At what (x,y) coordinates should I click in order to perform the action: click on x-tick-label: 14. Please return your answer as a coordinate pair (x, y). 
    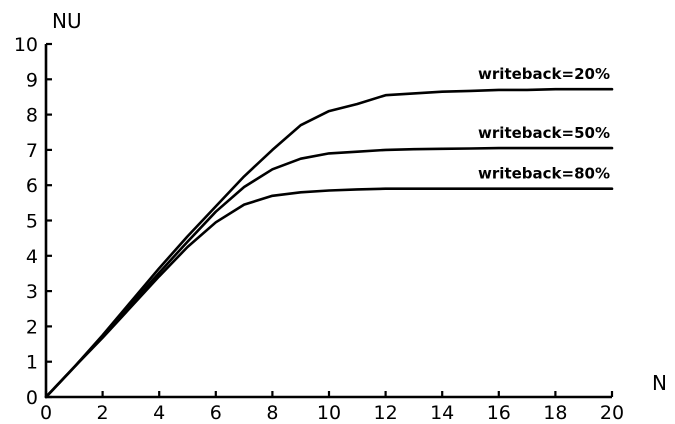
    Looking at the image, I should click on (442, 413).